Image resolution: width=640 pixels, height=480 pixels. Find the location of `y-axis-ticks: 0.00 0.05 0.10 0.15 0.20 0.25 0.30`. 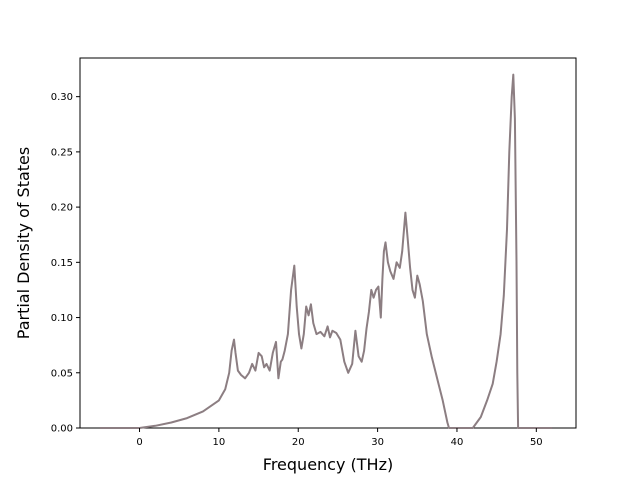

y-axis-ticks: 0.00 0.05 0.10 0.15 0.20 0.25 0.30 is located at coordinates (65, 263).